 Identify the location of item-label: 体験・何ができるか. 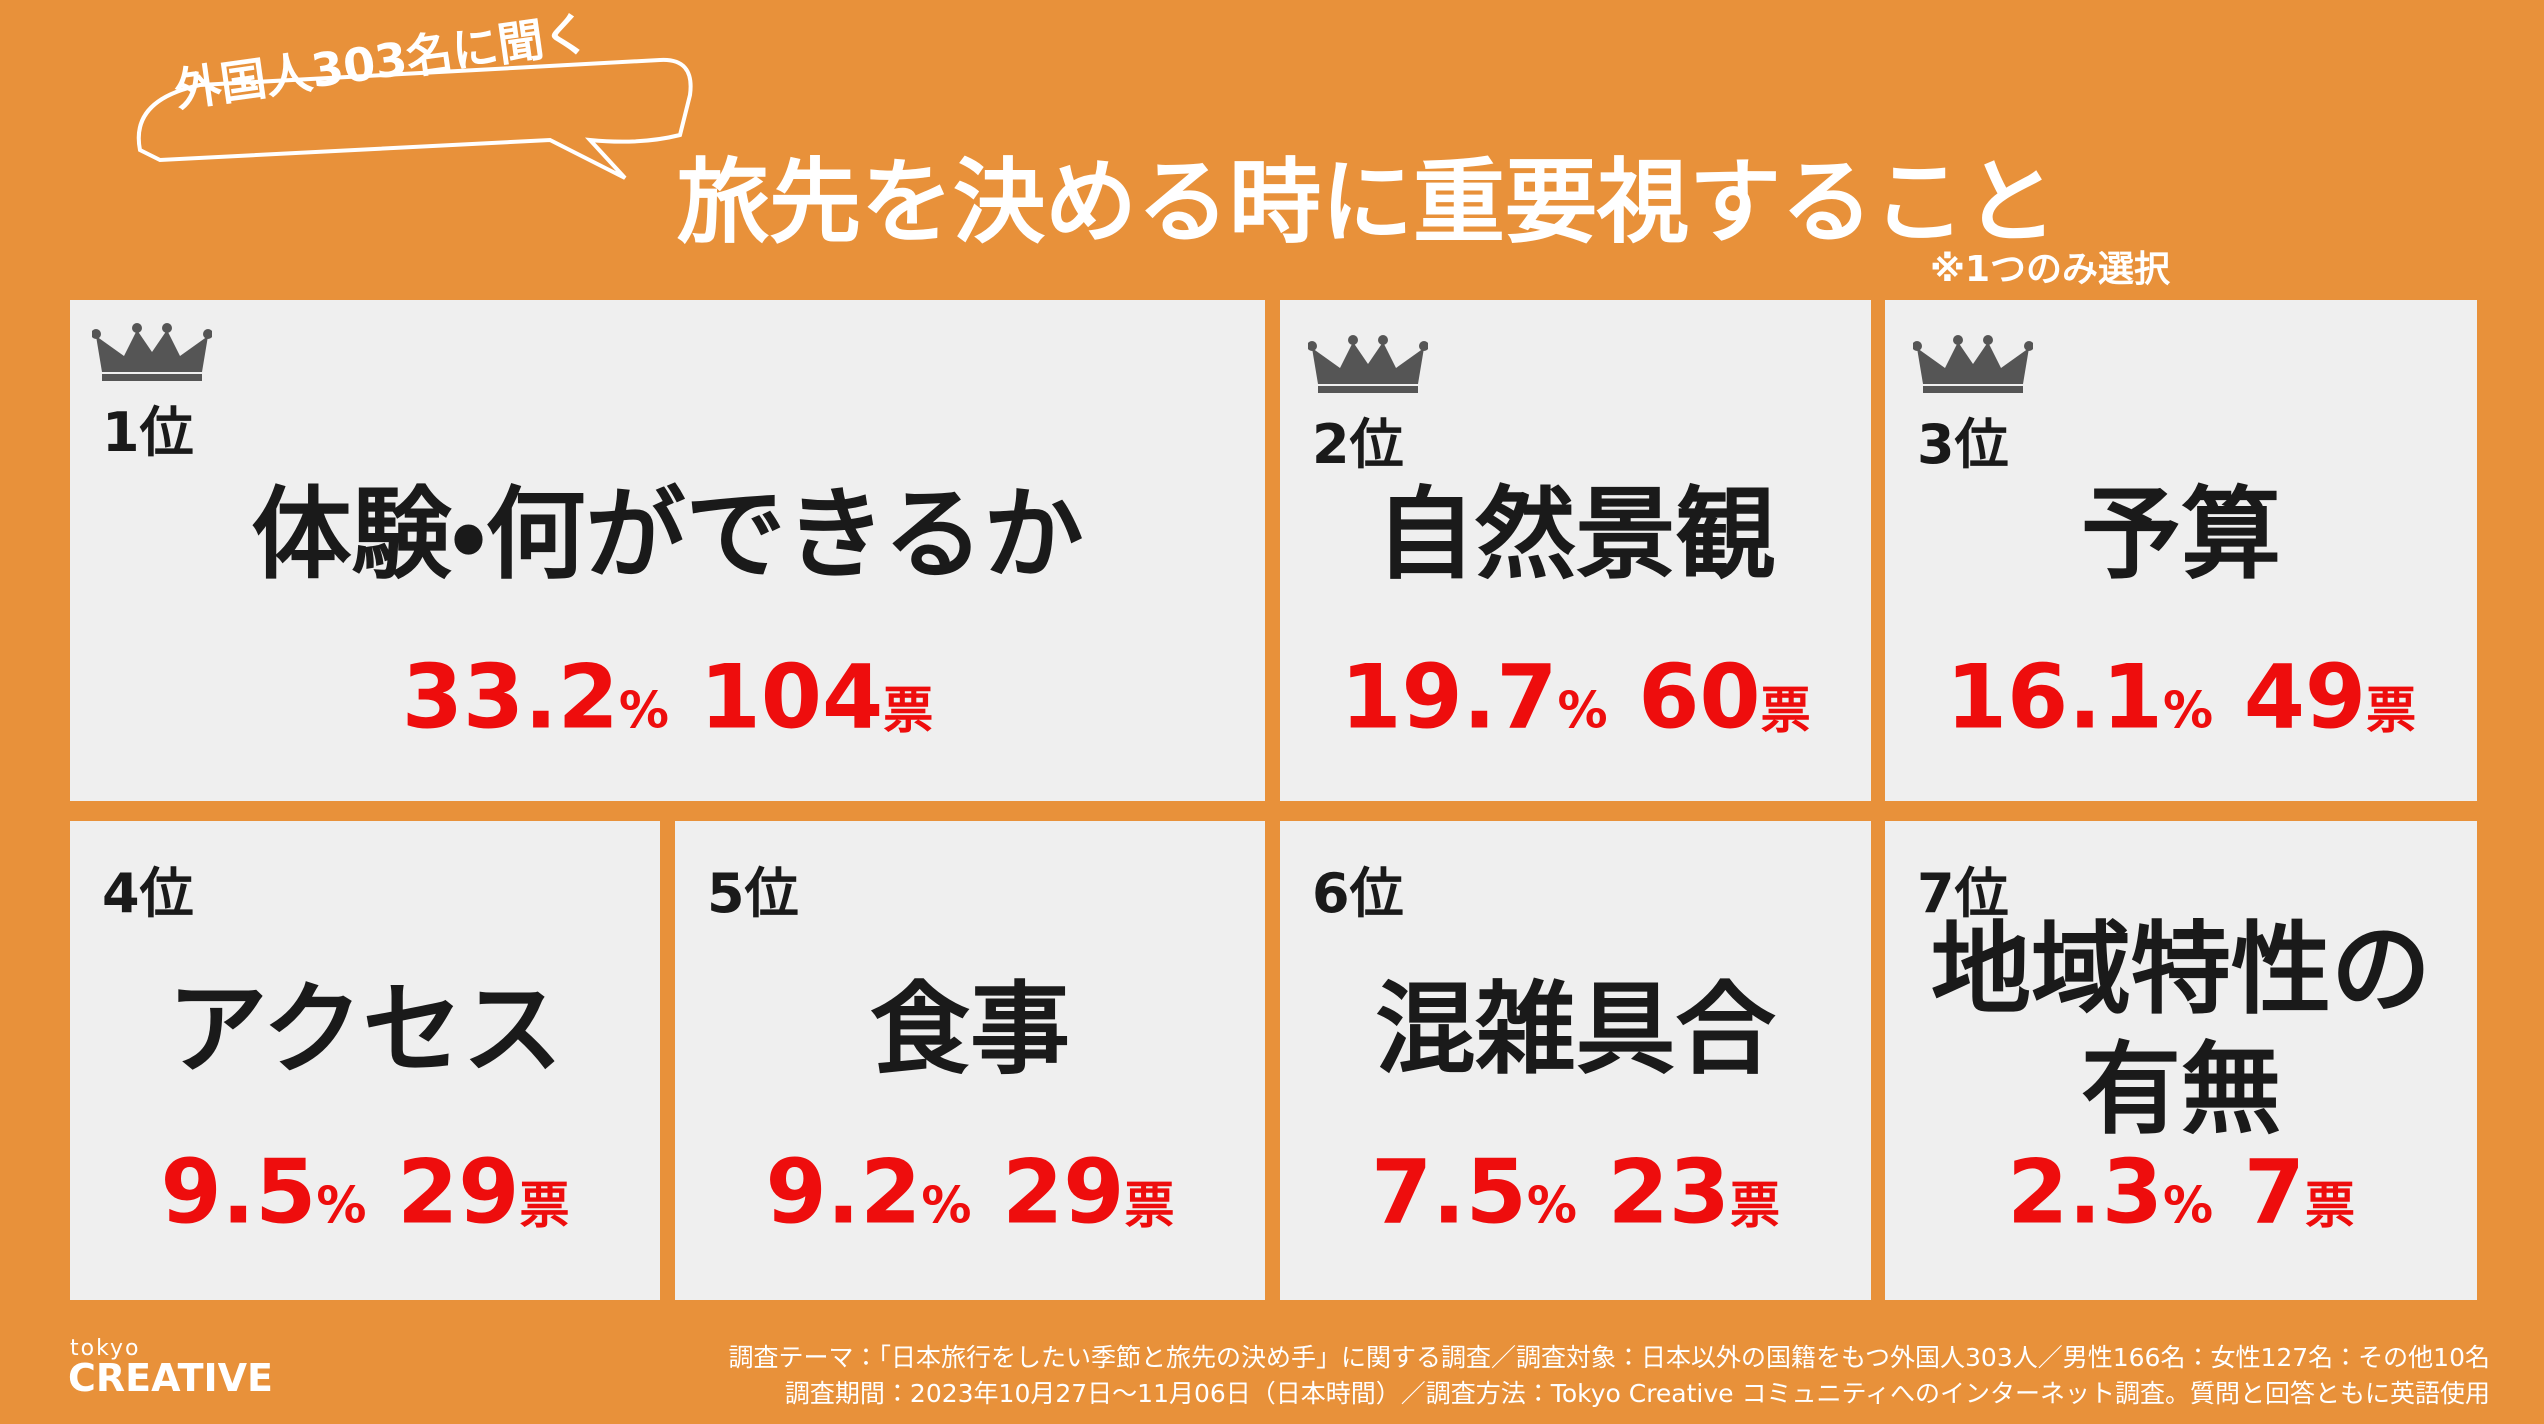
(667, 534).